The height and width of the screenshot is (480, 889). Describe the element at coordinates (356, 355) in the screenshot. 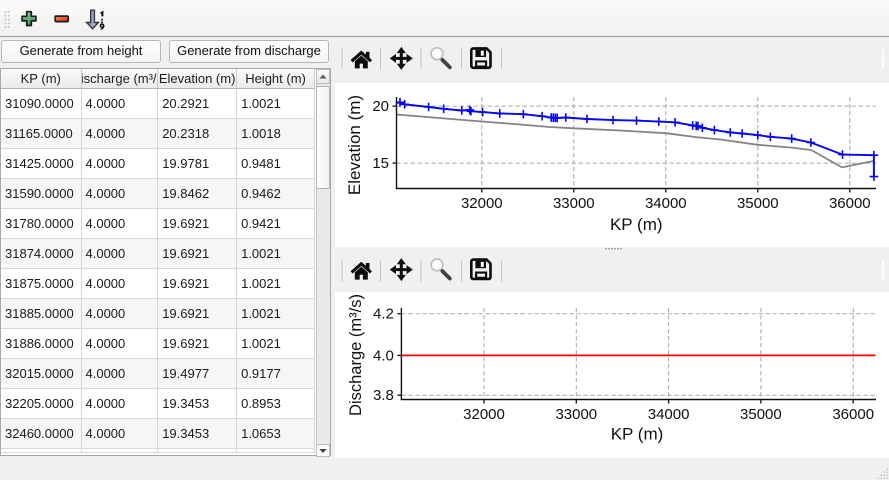

I see `svg-text: Discharge (m³/s)` at that location.